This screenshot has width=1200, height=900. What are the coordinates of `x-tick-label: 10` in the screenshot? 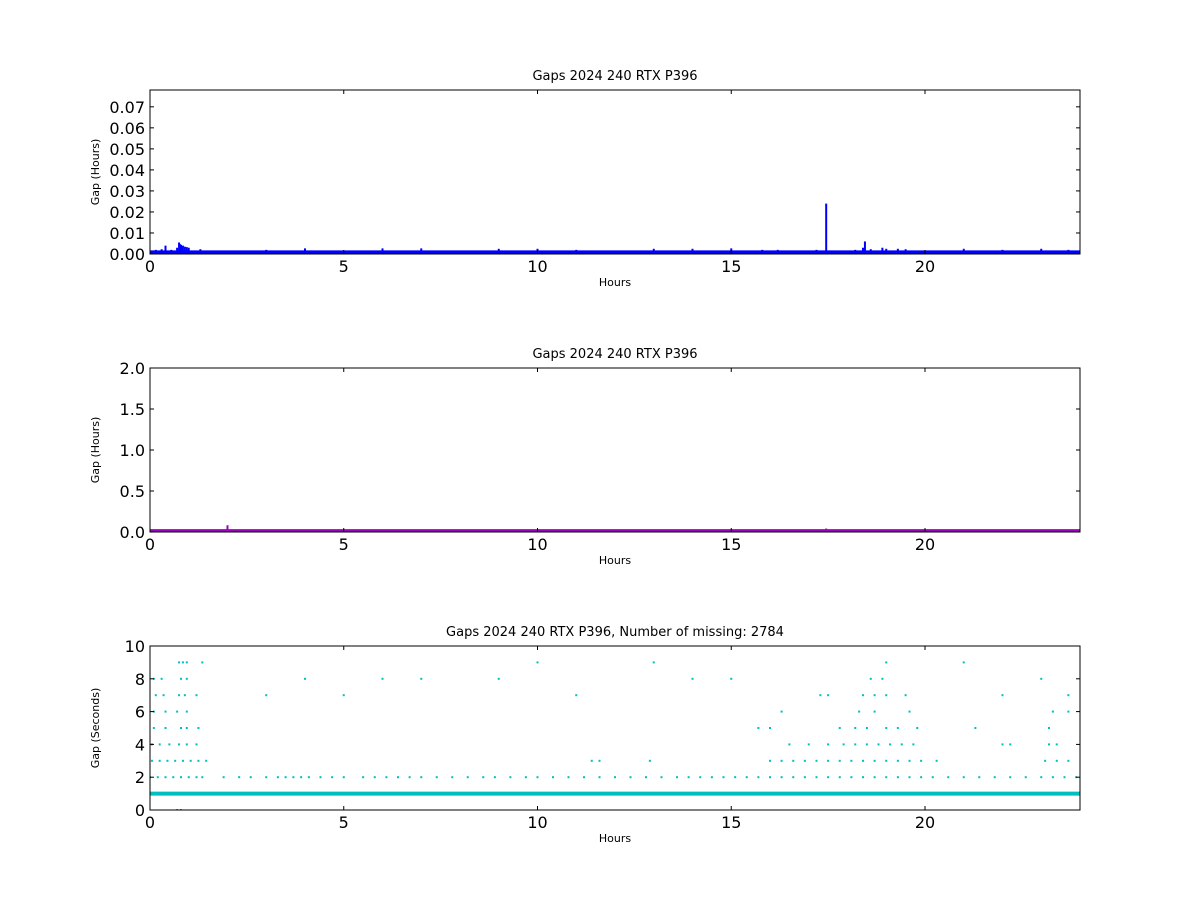 It's located at (537, 266).